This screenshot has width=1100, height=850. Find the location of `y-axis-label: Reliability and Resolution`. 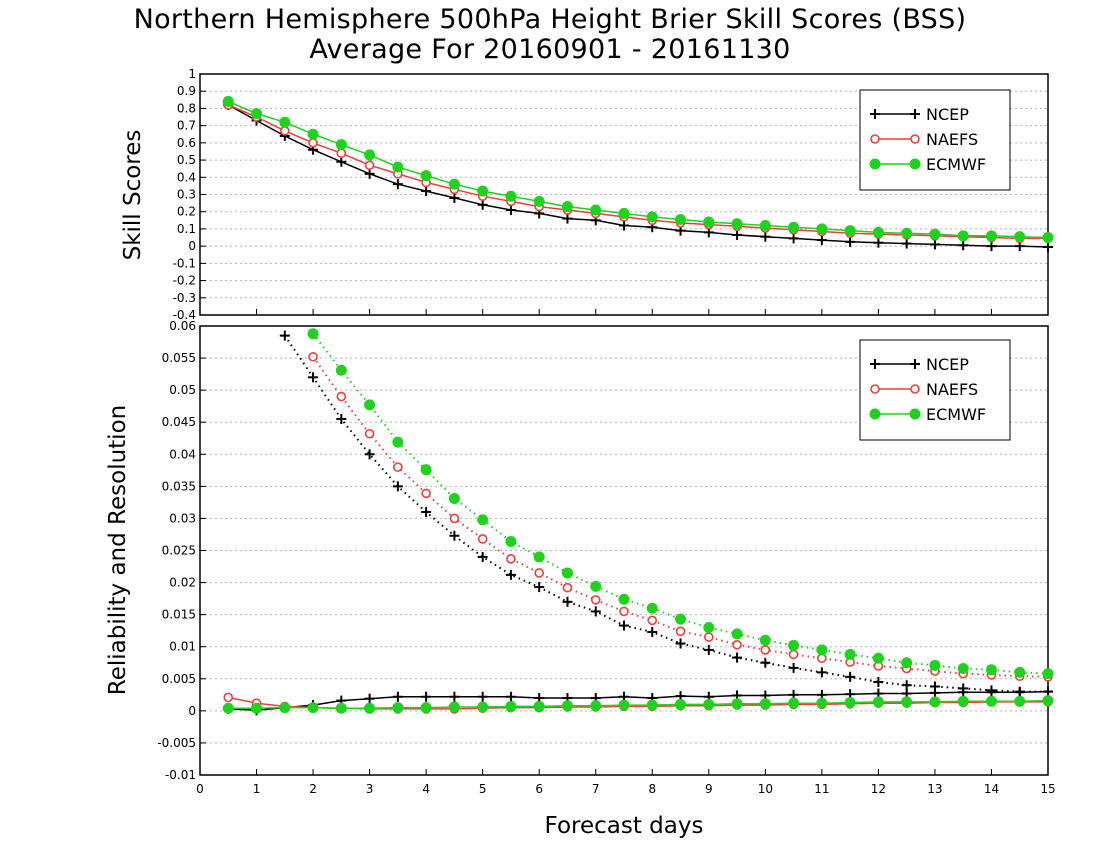

y-axis-label: Reliability and Resolution is located at coordinates (118, 550).